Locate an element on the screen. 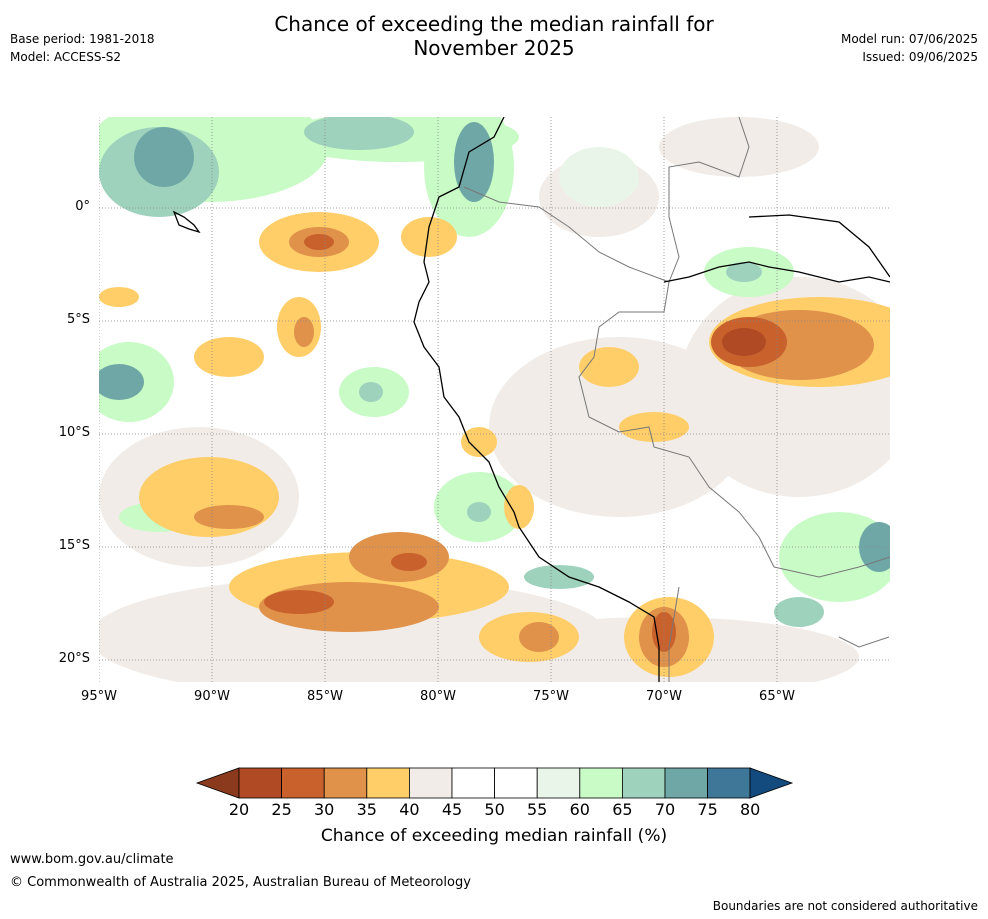  colorbar-tick-label: 50 is located at coordinates (494, 809).